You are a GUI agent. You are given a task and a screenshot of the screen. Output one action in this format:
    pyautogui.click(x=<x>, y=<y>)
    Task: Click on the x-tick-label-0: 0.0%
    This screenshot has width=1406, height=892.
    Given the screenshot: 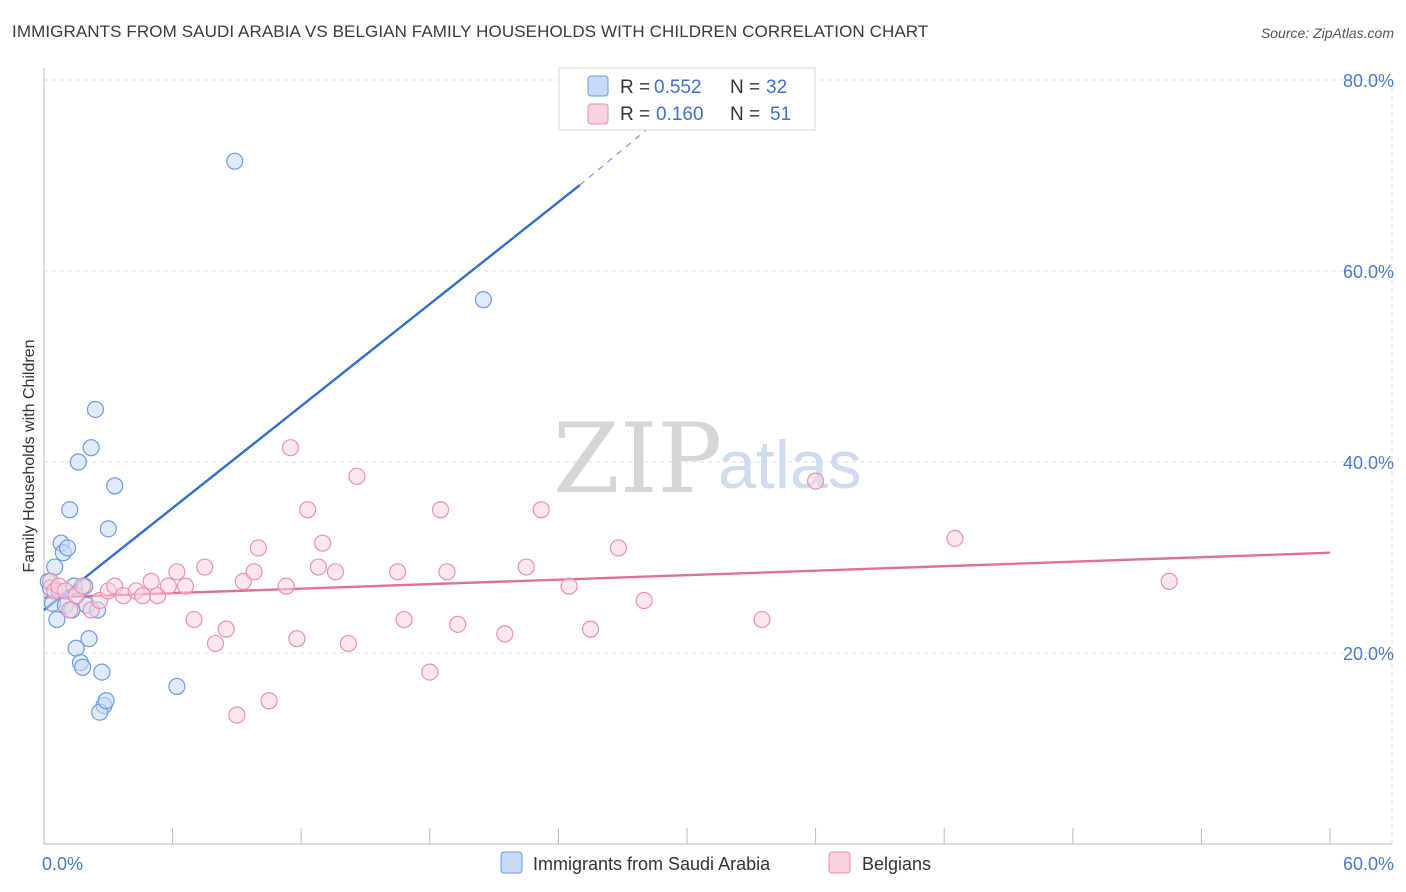 What is the action you would take?
    pyautogui.click(x=62, y=864)
    